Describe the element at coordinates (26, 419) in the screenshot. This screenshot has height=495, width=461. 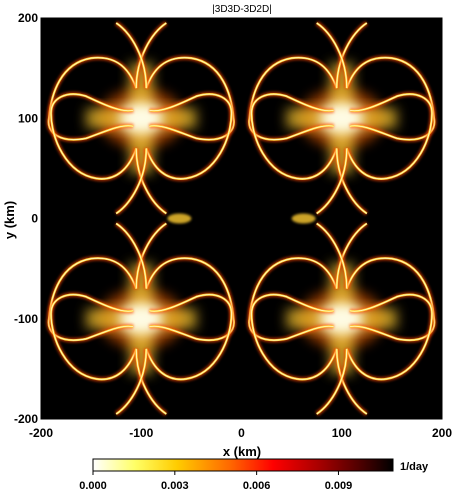
I see `y-tick-label: -200` at that location.